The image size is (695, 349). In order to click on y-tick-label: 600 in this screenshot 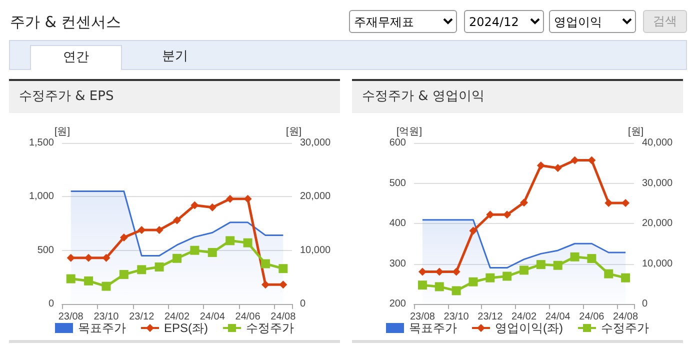, I will do `click(397, 143)`.